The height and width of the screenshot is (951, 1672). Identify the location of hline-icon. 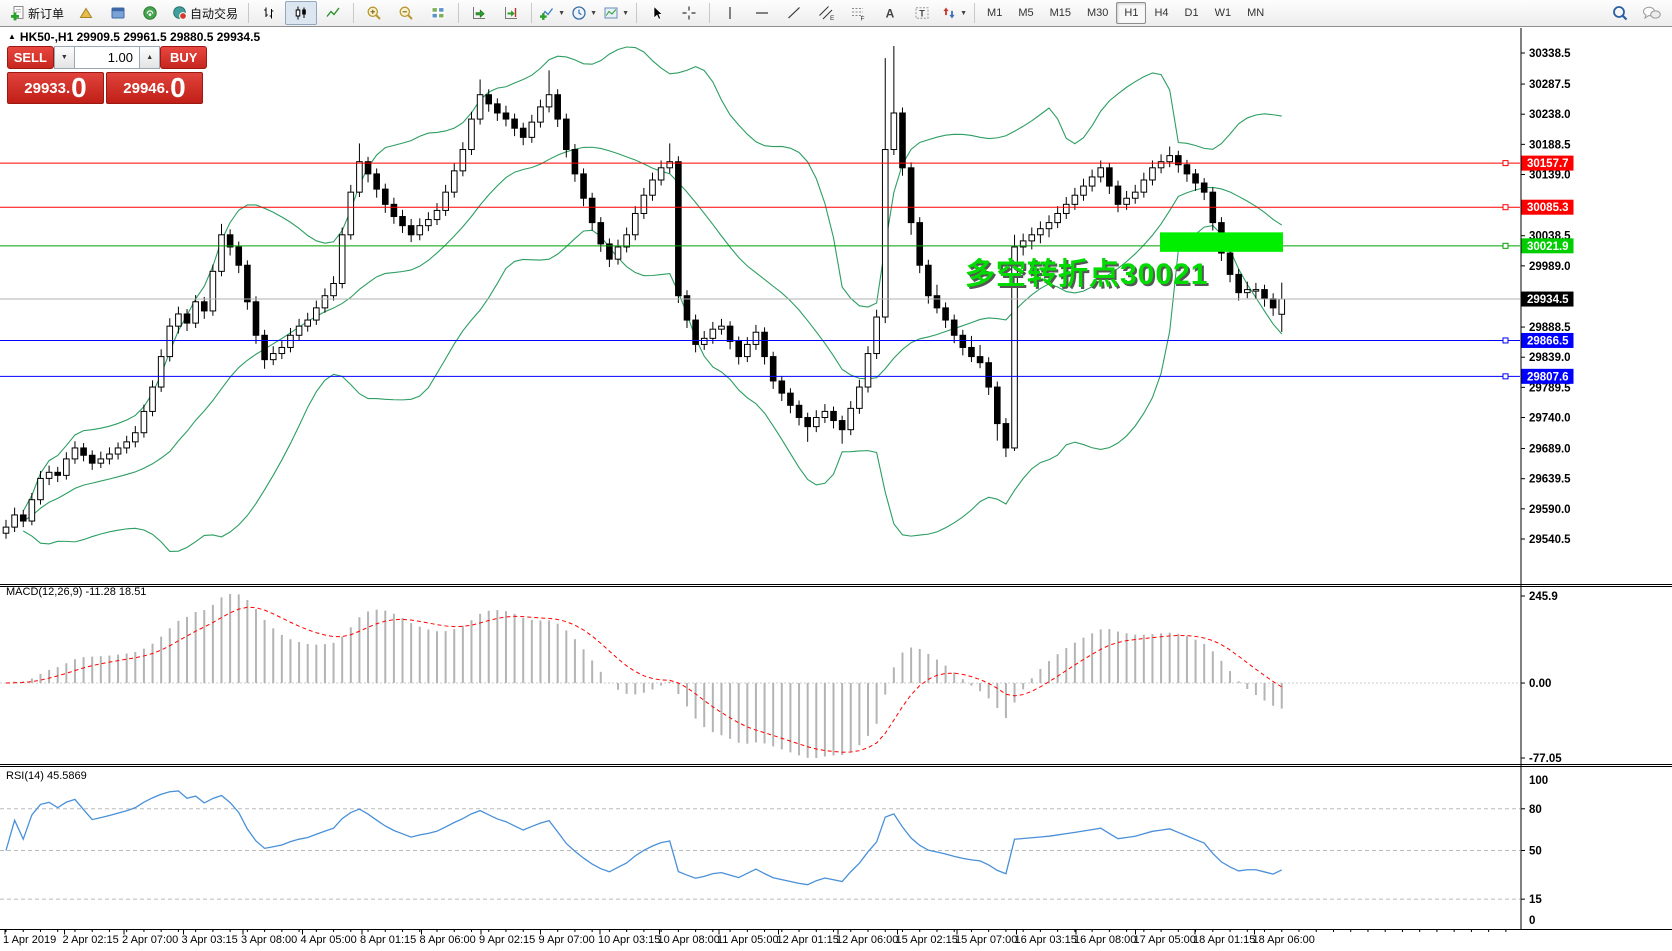
(762, 13).